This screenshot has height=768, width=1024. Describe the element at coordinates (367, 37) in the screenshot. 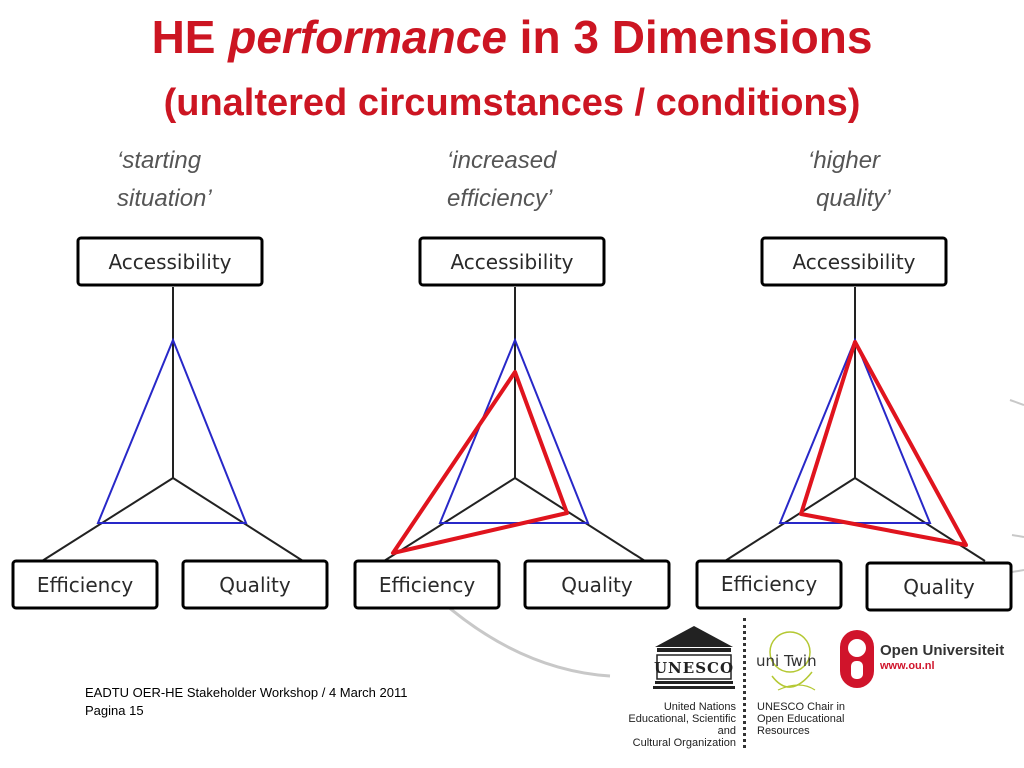

I see `title-emphasis: performance` at that location.